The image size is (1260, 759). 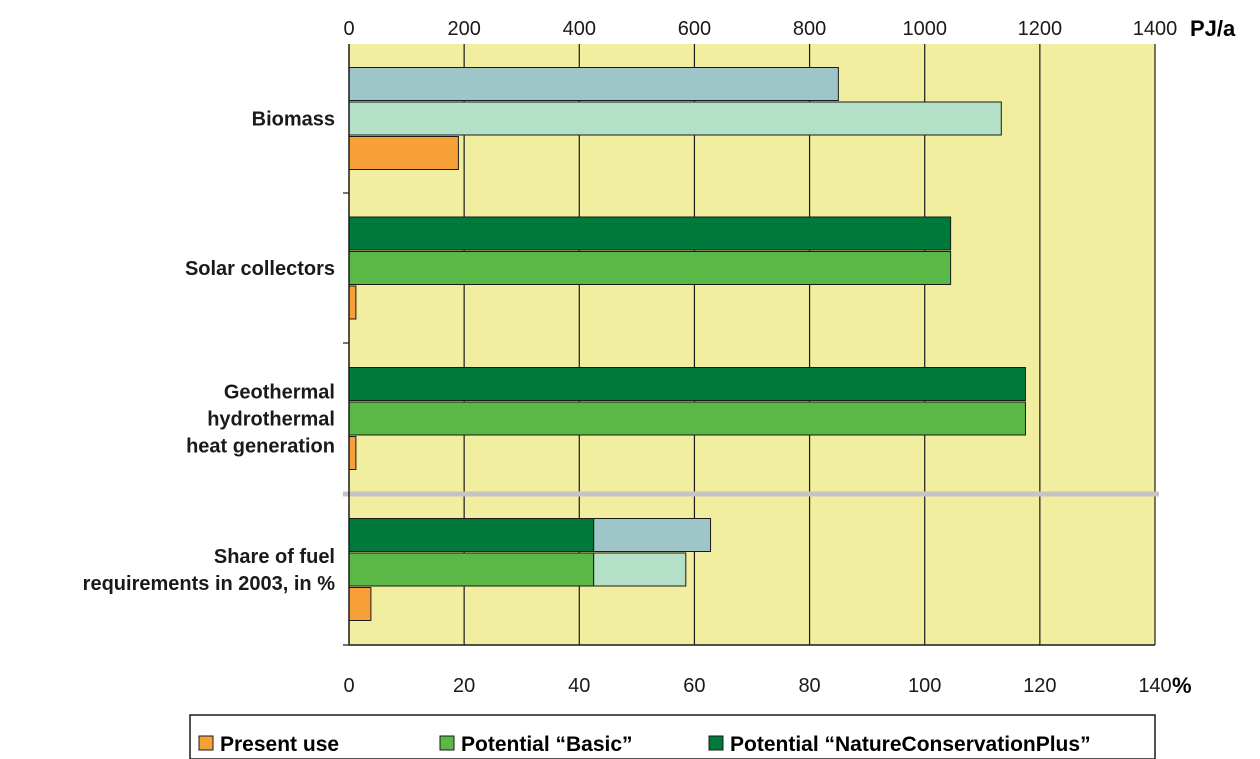 What do you see at coordinates (924, 686) in the screenshot?
I see `tick-label: 100` at bounding box center [924, 686].